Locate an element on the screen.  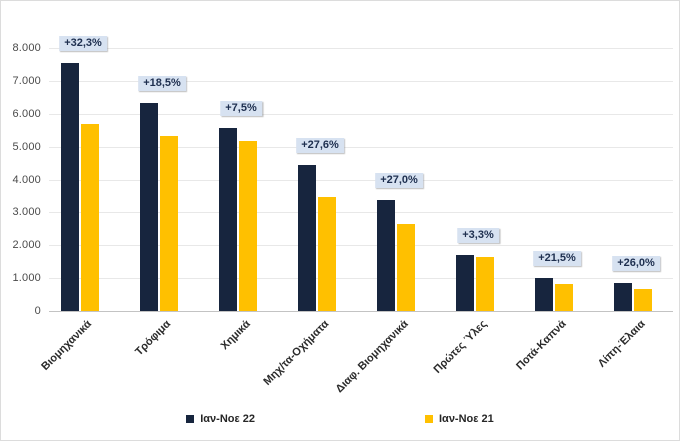
y-axis-tick-label: 3.000 is located at coordinates (26, 212).